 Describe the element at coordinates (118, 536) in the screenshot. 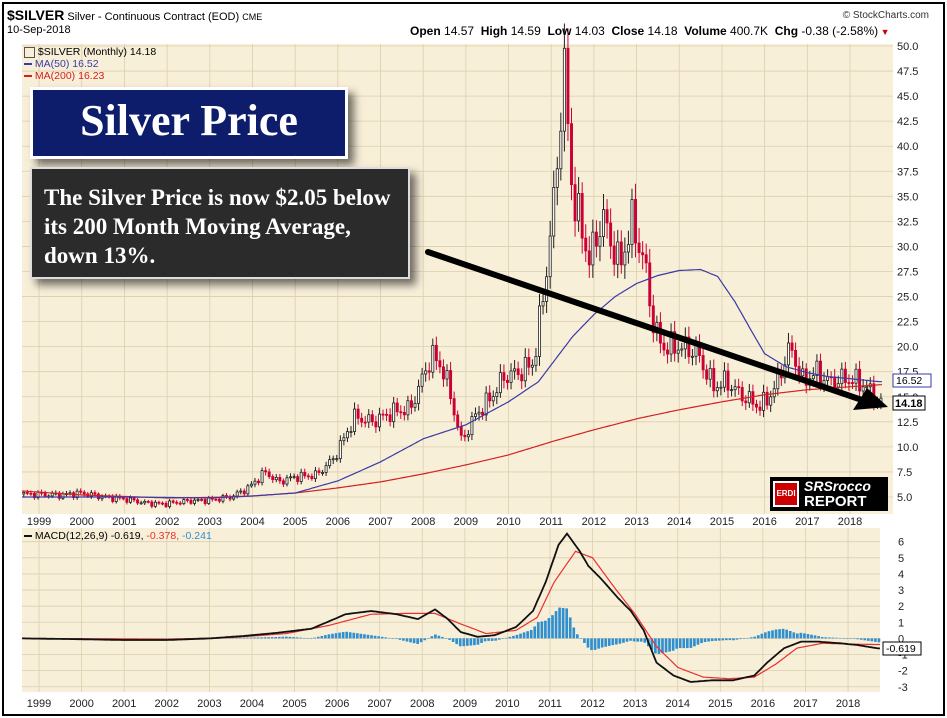

I see `legend-macd: MACD(12,26,9) -0.619, -0.378, -0.241` at that location.